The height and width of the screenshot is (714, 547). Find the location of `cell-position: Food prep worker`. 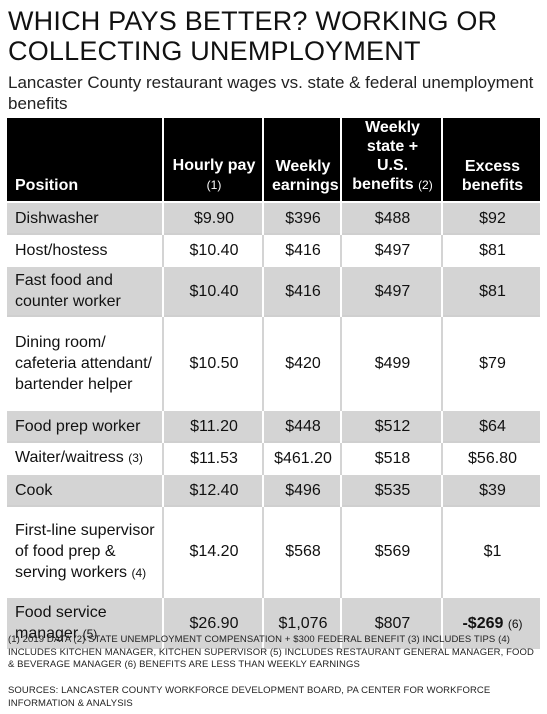

cell-position: Food prep worker is located at coordinates (85, 425).